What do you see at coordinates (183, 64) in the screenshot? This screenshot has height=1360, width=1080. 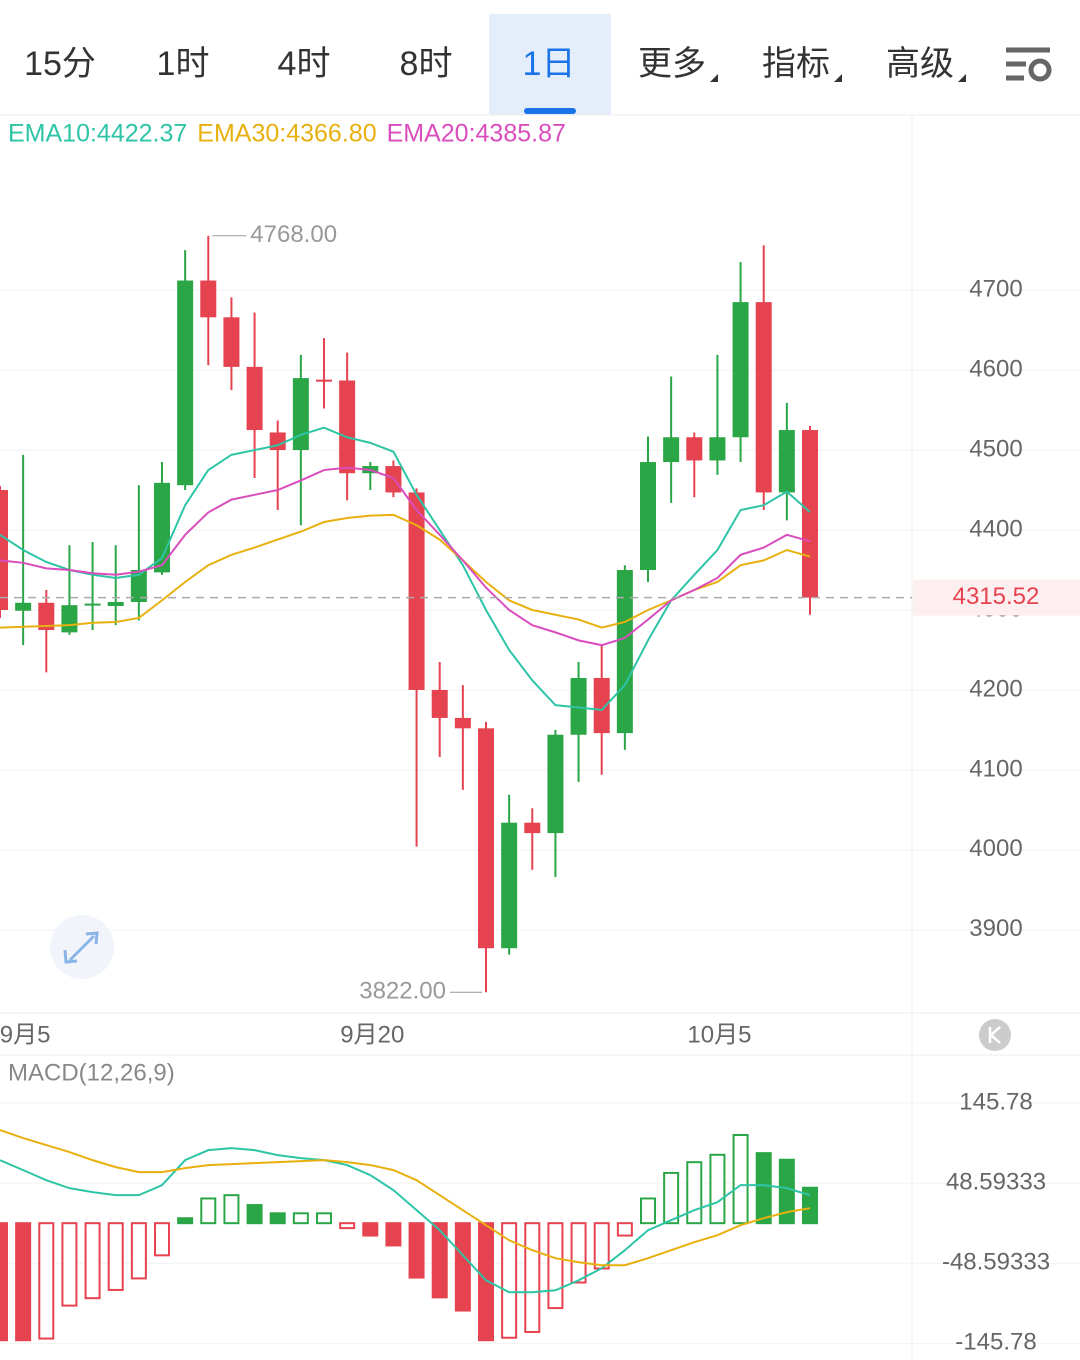 I see `tab: 1时` at bounding box center [183, 64].